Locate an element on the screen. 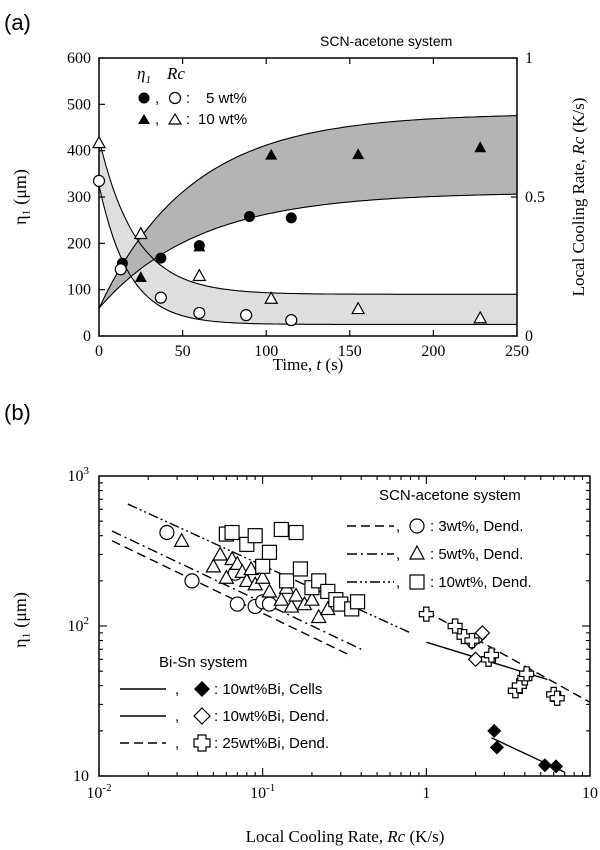  legend-comma-4: , is located at coordinates (398, 554).